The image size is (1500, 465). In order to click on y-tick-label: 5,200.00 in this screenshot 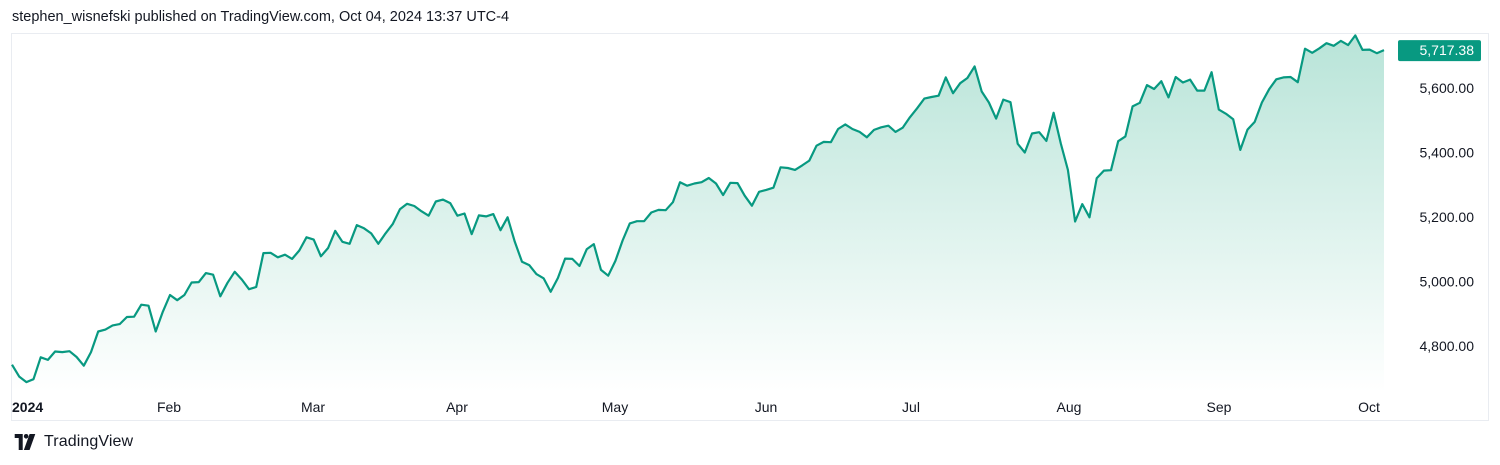, I will do `click(1447, 217)`.